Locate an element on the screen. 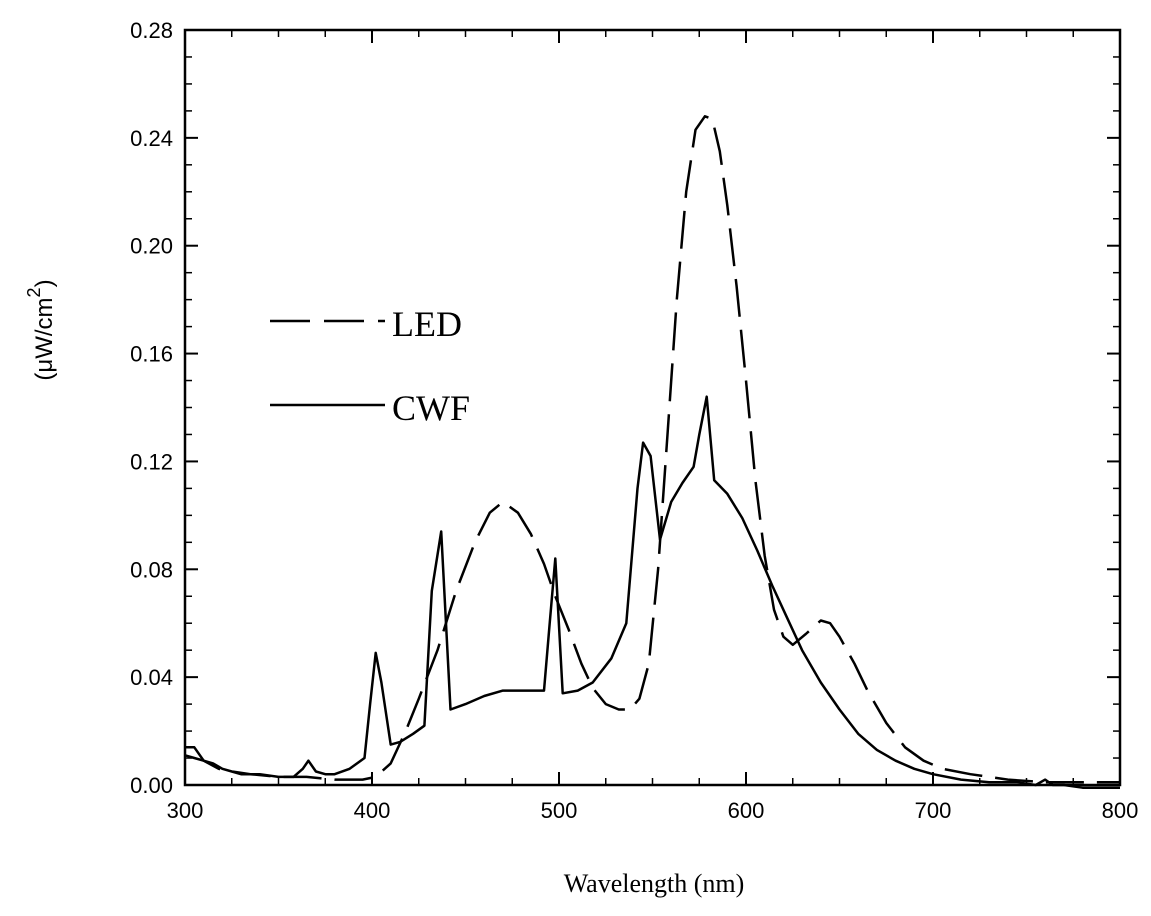  x-tick-label: 700 is located at coordinates (933, 810).